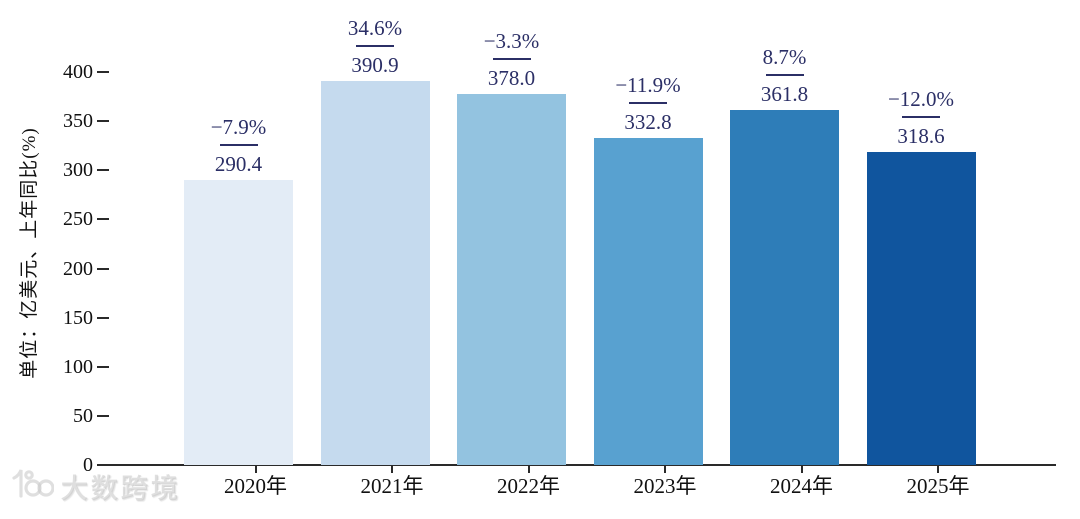  I want to click on x-tick-label: 2023年, so click(665, 486).